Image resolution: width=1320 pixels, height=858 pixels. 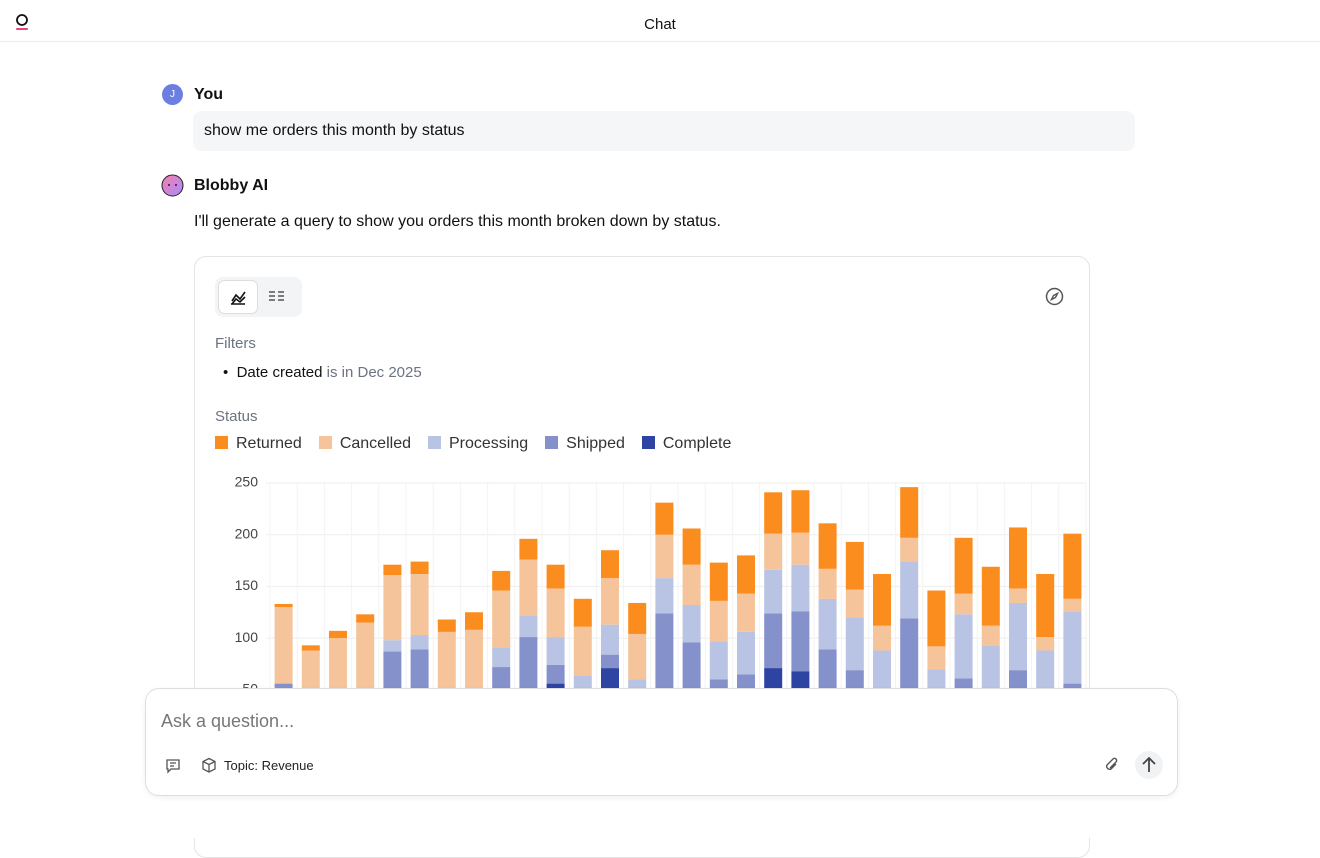 What do you see at coordinates (247, 482) in the screenshot?
I see `y-tick-label: 250` at bounding box center [247, 482].